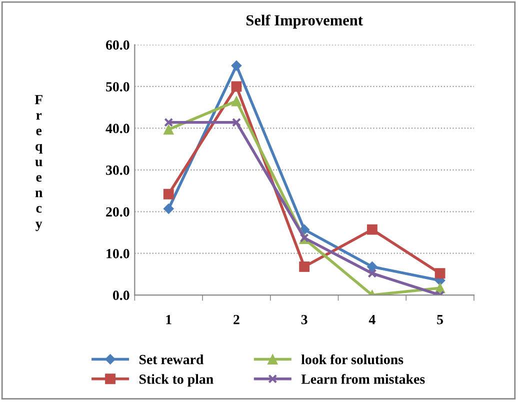 Image resolution: width=518 pixels, height=407 pixels. I want to click on x-tick-label: 2, so click(237, 319).